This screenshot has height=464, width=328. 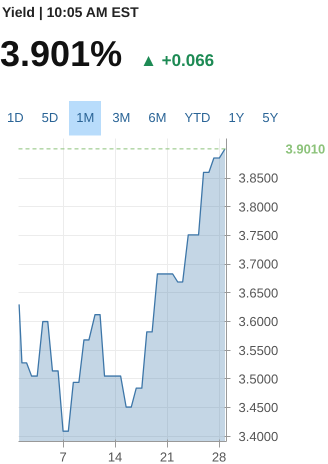 I want to click on text: YTD, so click(x=197, y=118).